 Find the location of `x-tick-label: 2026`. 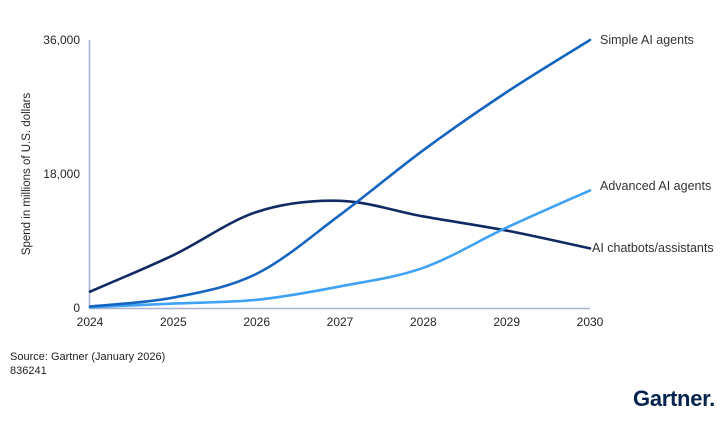

x-tick-label: 2026 is located at coordinates (256, 322).